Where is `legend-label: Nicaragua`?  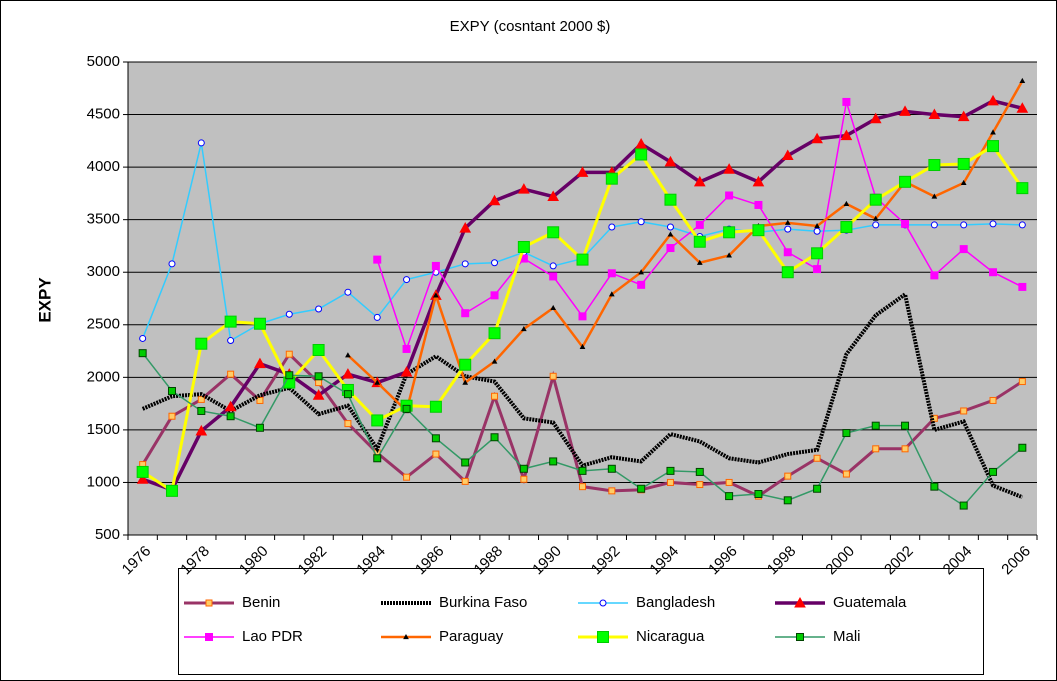
legend-label: Nicaragua is located at coordinates (670, 636).